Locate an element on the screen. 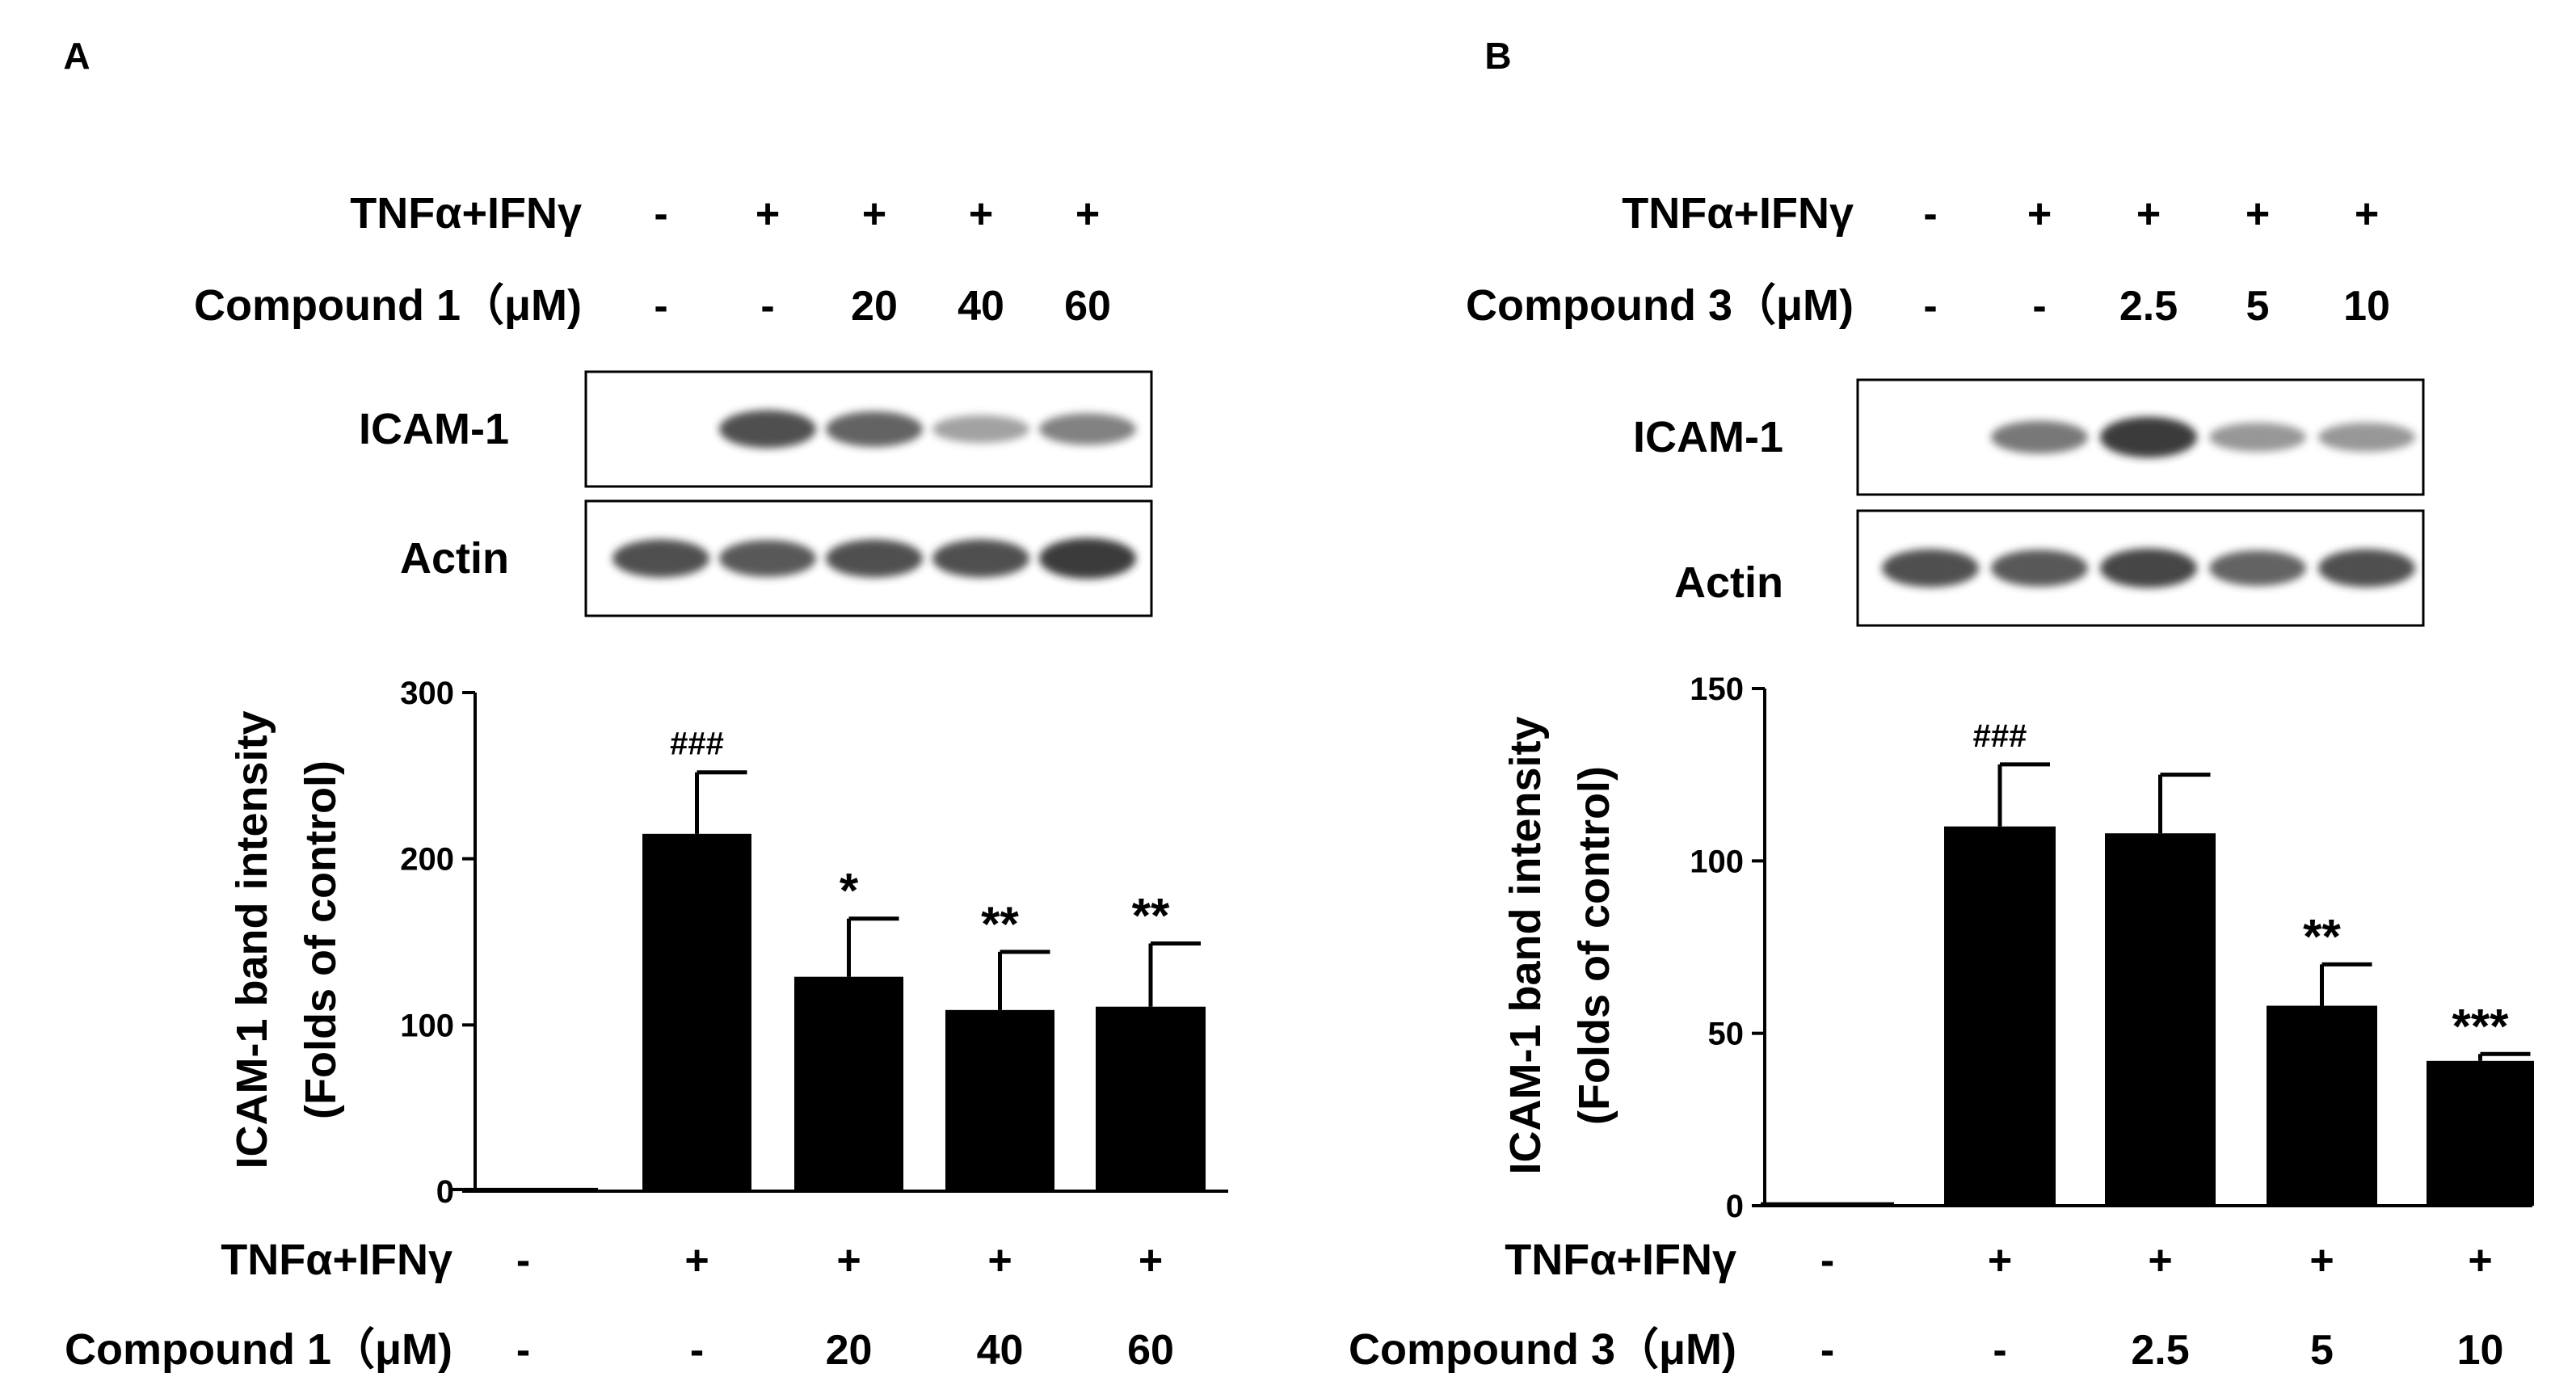  significance-label: *** is located at coordinates (2480, 1026).